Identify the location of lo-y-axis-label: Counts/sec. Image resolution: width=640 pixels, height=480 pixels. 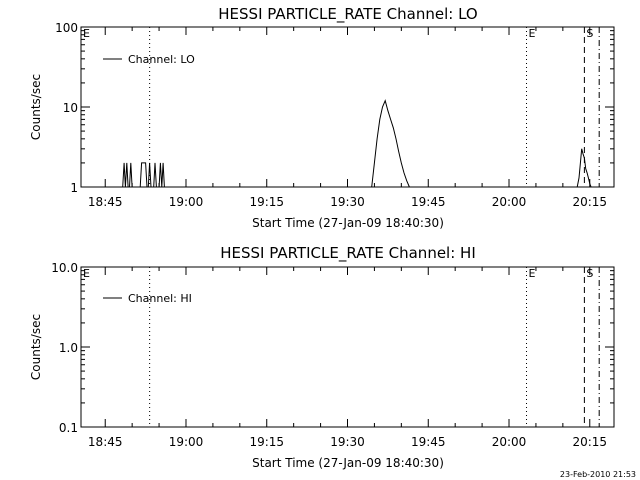
(36, 107).